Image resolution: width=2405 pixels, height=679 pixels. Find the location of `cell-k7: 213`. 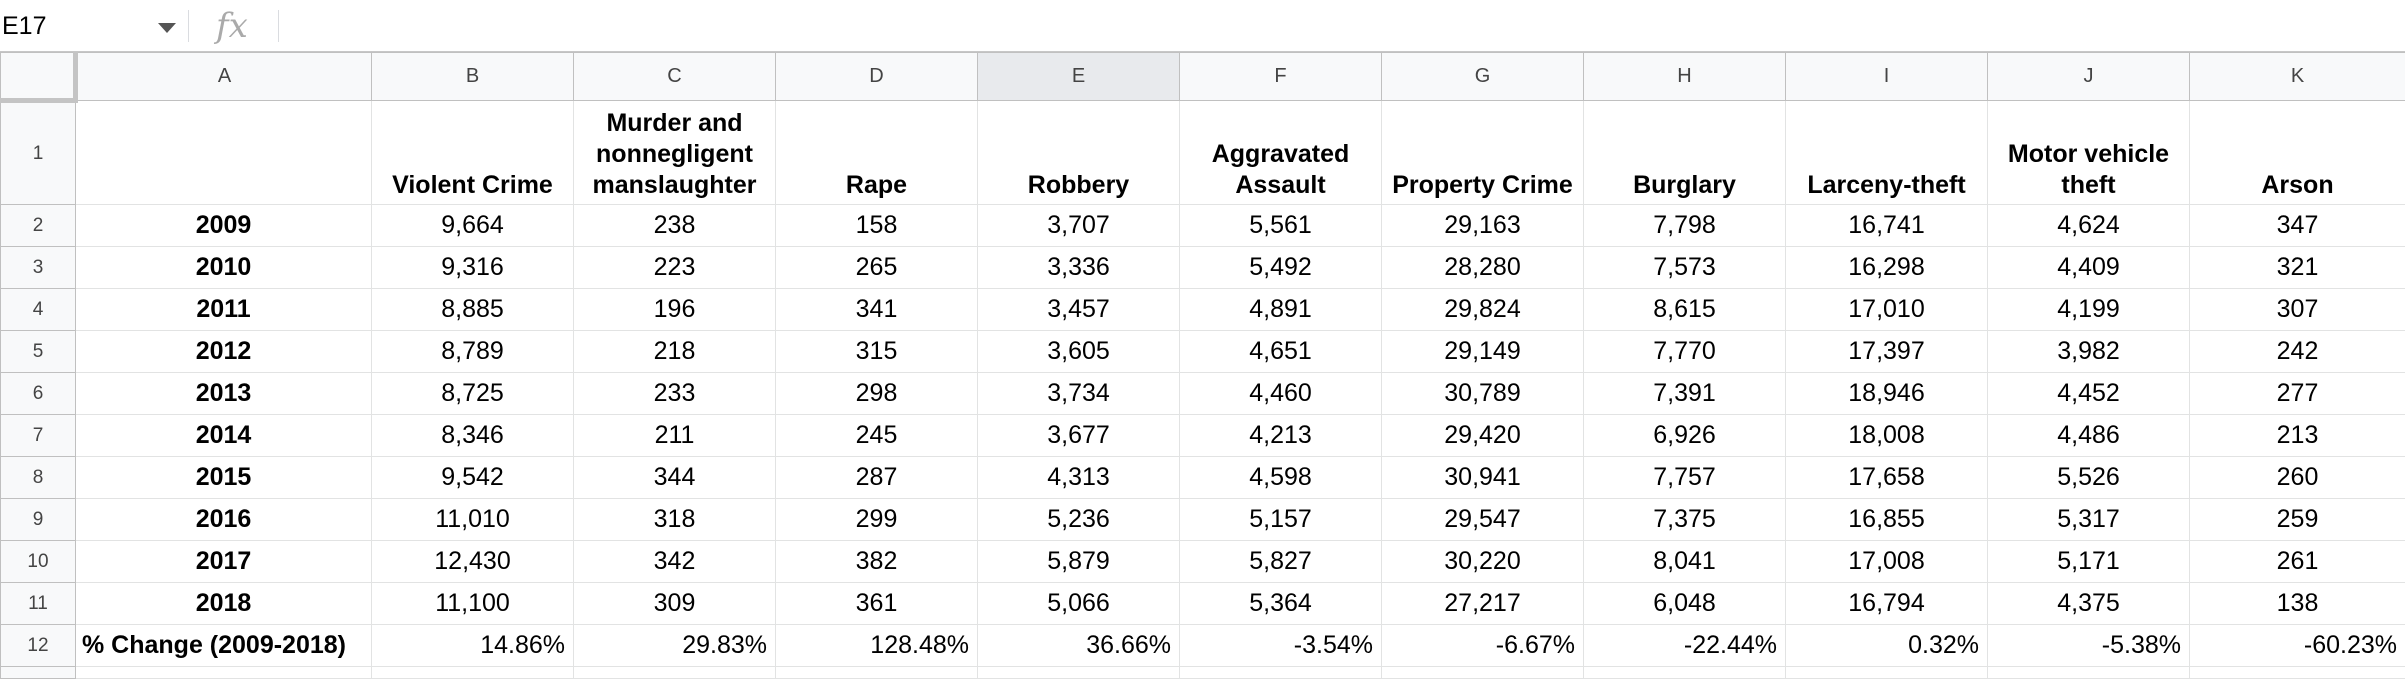

cell-k7: 213 is located at coordinates (2297, 436).